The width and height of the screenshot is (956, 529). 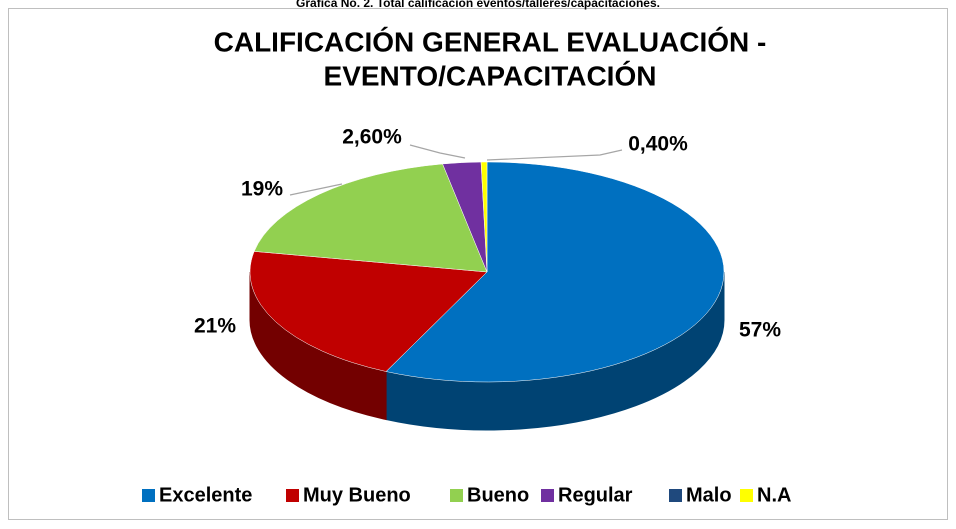 I want to click on chart-title: EVENTO/CAPACITACIÓN, so click(x=490, y=75).